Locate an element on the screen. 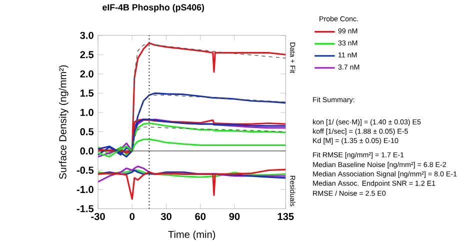 The height and width of the screenshot is (246, 475). x-tick-label: 135 is located at coordinates (286, 216).